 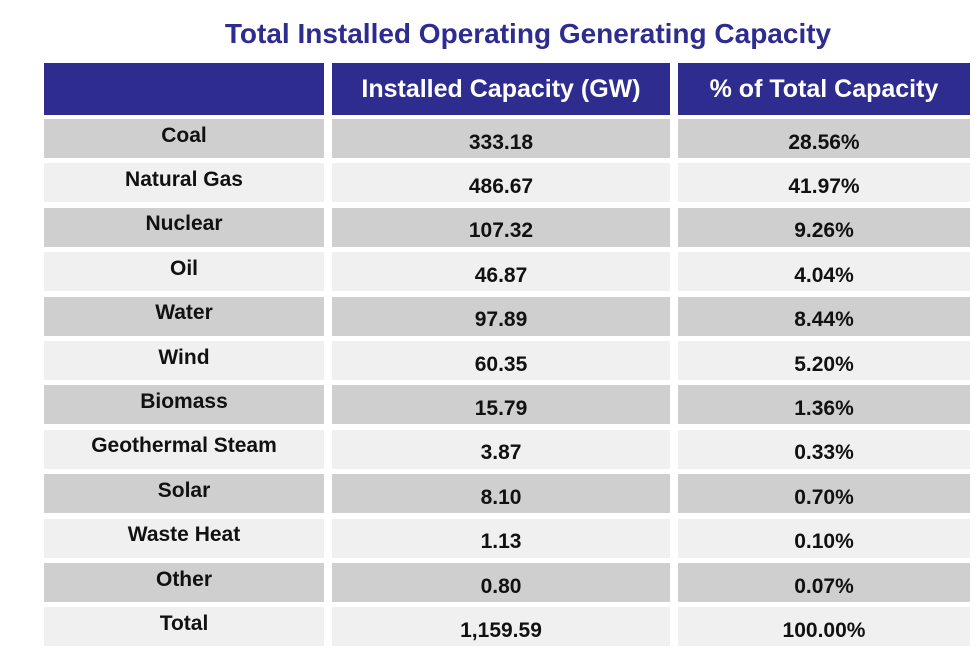 I want to click on table-row: Nuclear 107.32 9.26%, so click(x=507, y=227).